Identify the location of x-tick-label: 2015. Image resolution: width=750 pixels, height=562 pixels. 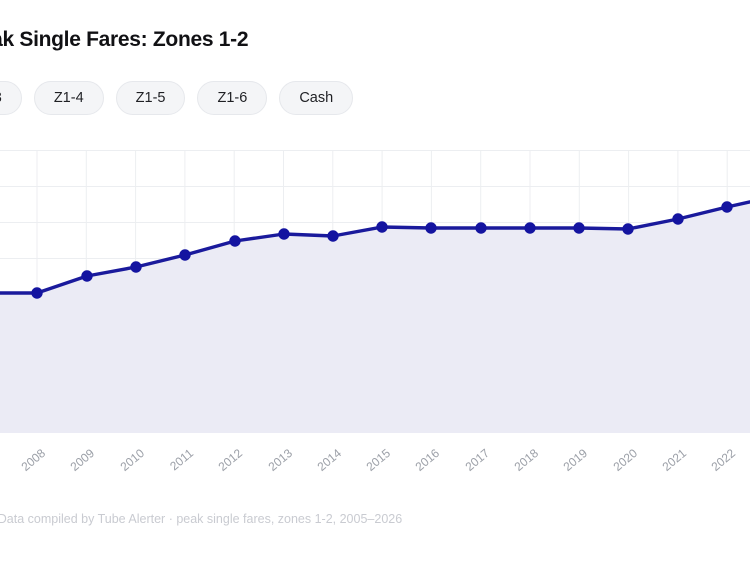
(378, 460).